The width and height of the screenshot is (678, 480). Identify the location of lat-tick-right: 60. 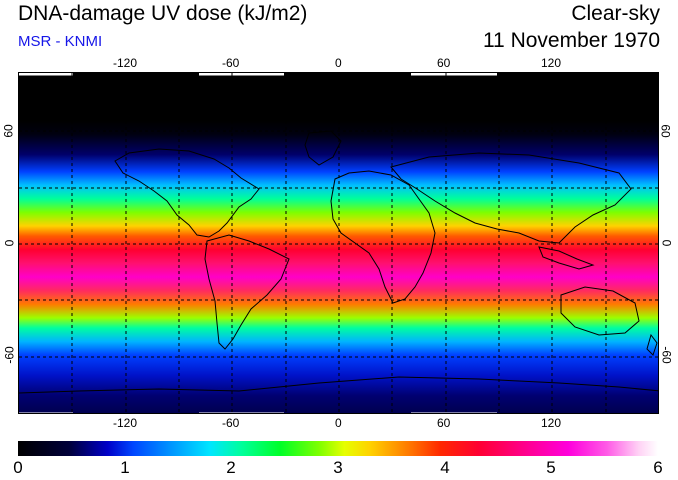
(665, 131).